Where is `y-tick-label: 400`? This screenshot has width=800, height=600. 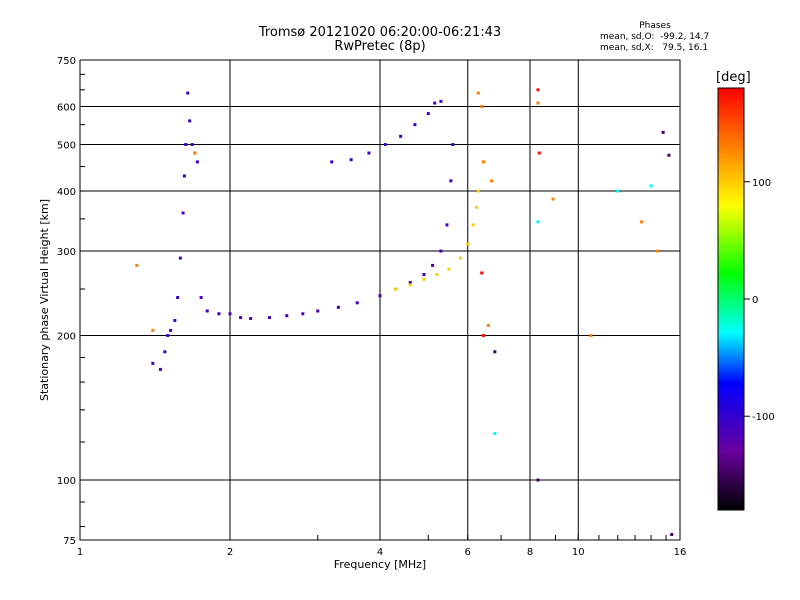
y-tick-label: 400 is located at coordinates (66, 192).